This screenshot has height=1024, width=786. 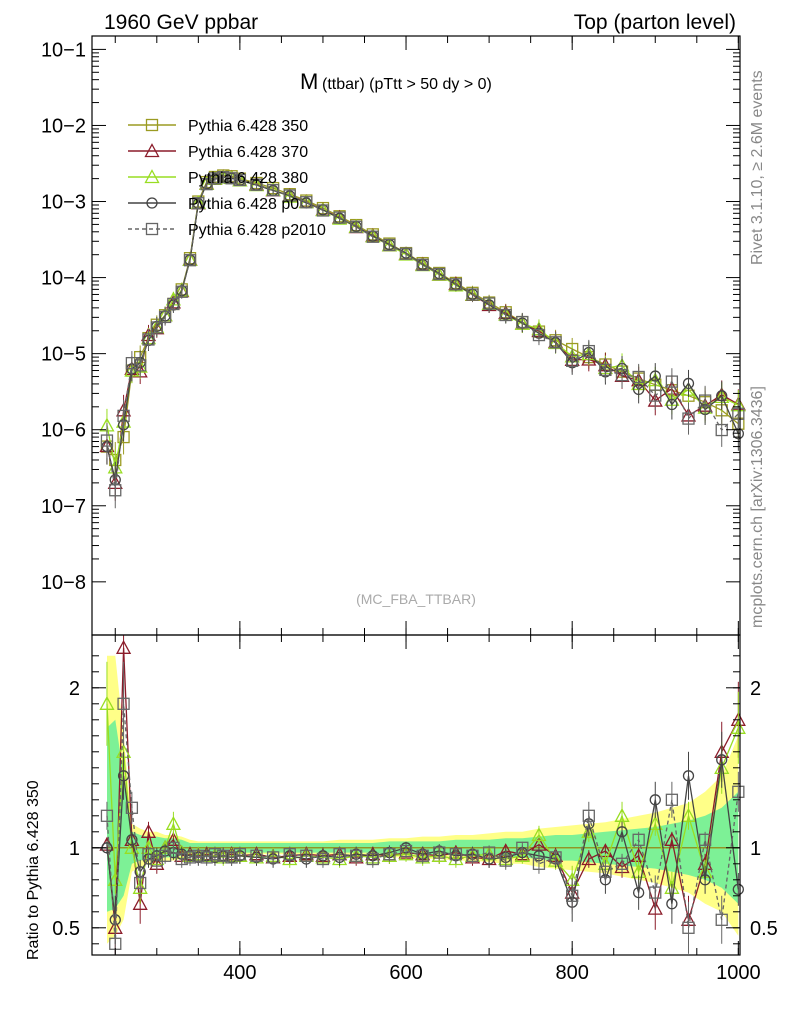 What do you see at coordinates (152, 125) in the screenshot?
I see `legend-marker-p350` at bounding box center [152, 125].